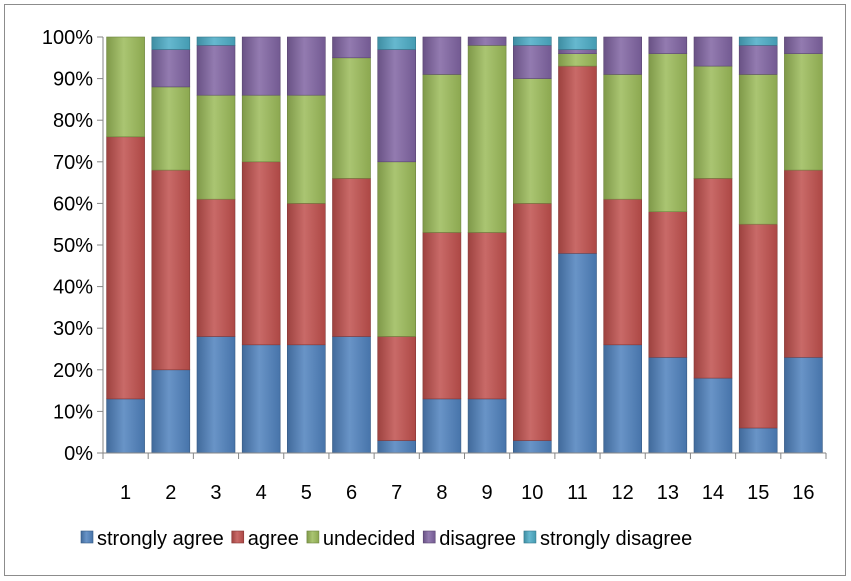 This screenshot has height=581, width=851. What do you see at coordinates (160, 539) in the screenshot?
I see `legend-label-strongly-agree: strongly agree` at bounding box center [160, 539].